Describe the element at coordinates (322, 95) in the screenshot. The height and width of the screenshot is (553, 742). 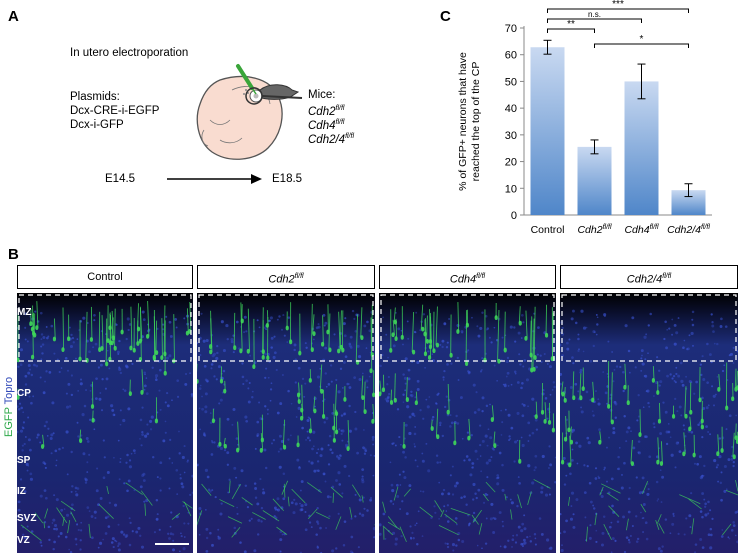
I see `mice-label: Mice:` at that location.